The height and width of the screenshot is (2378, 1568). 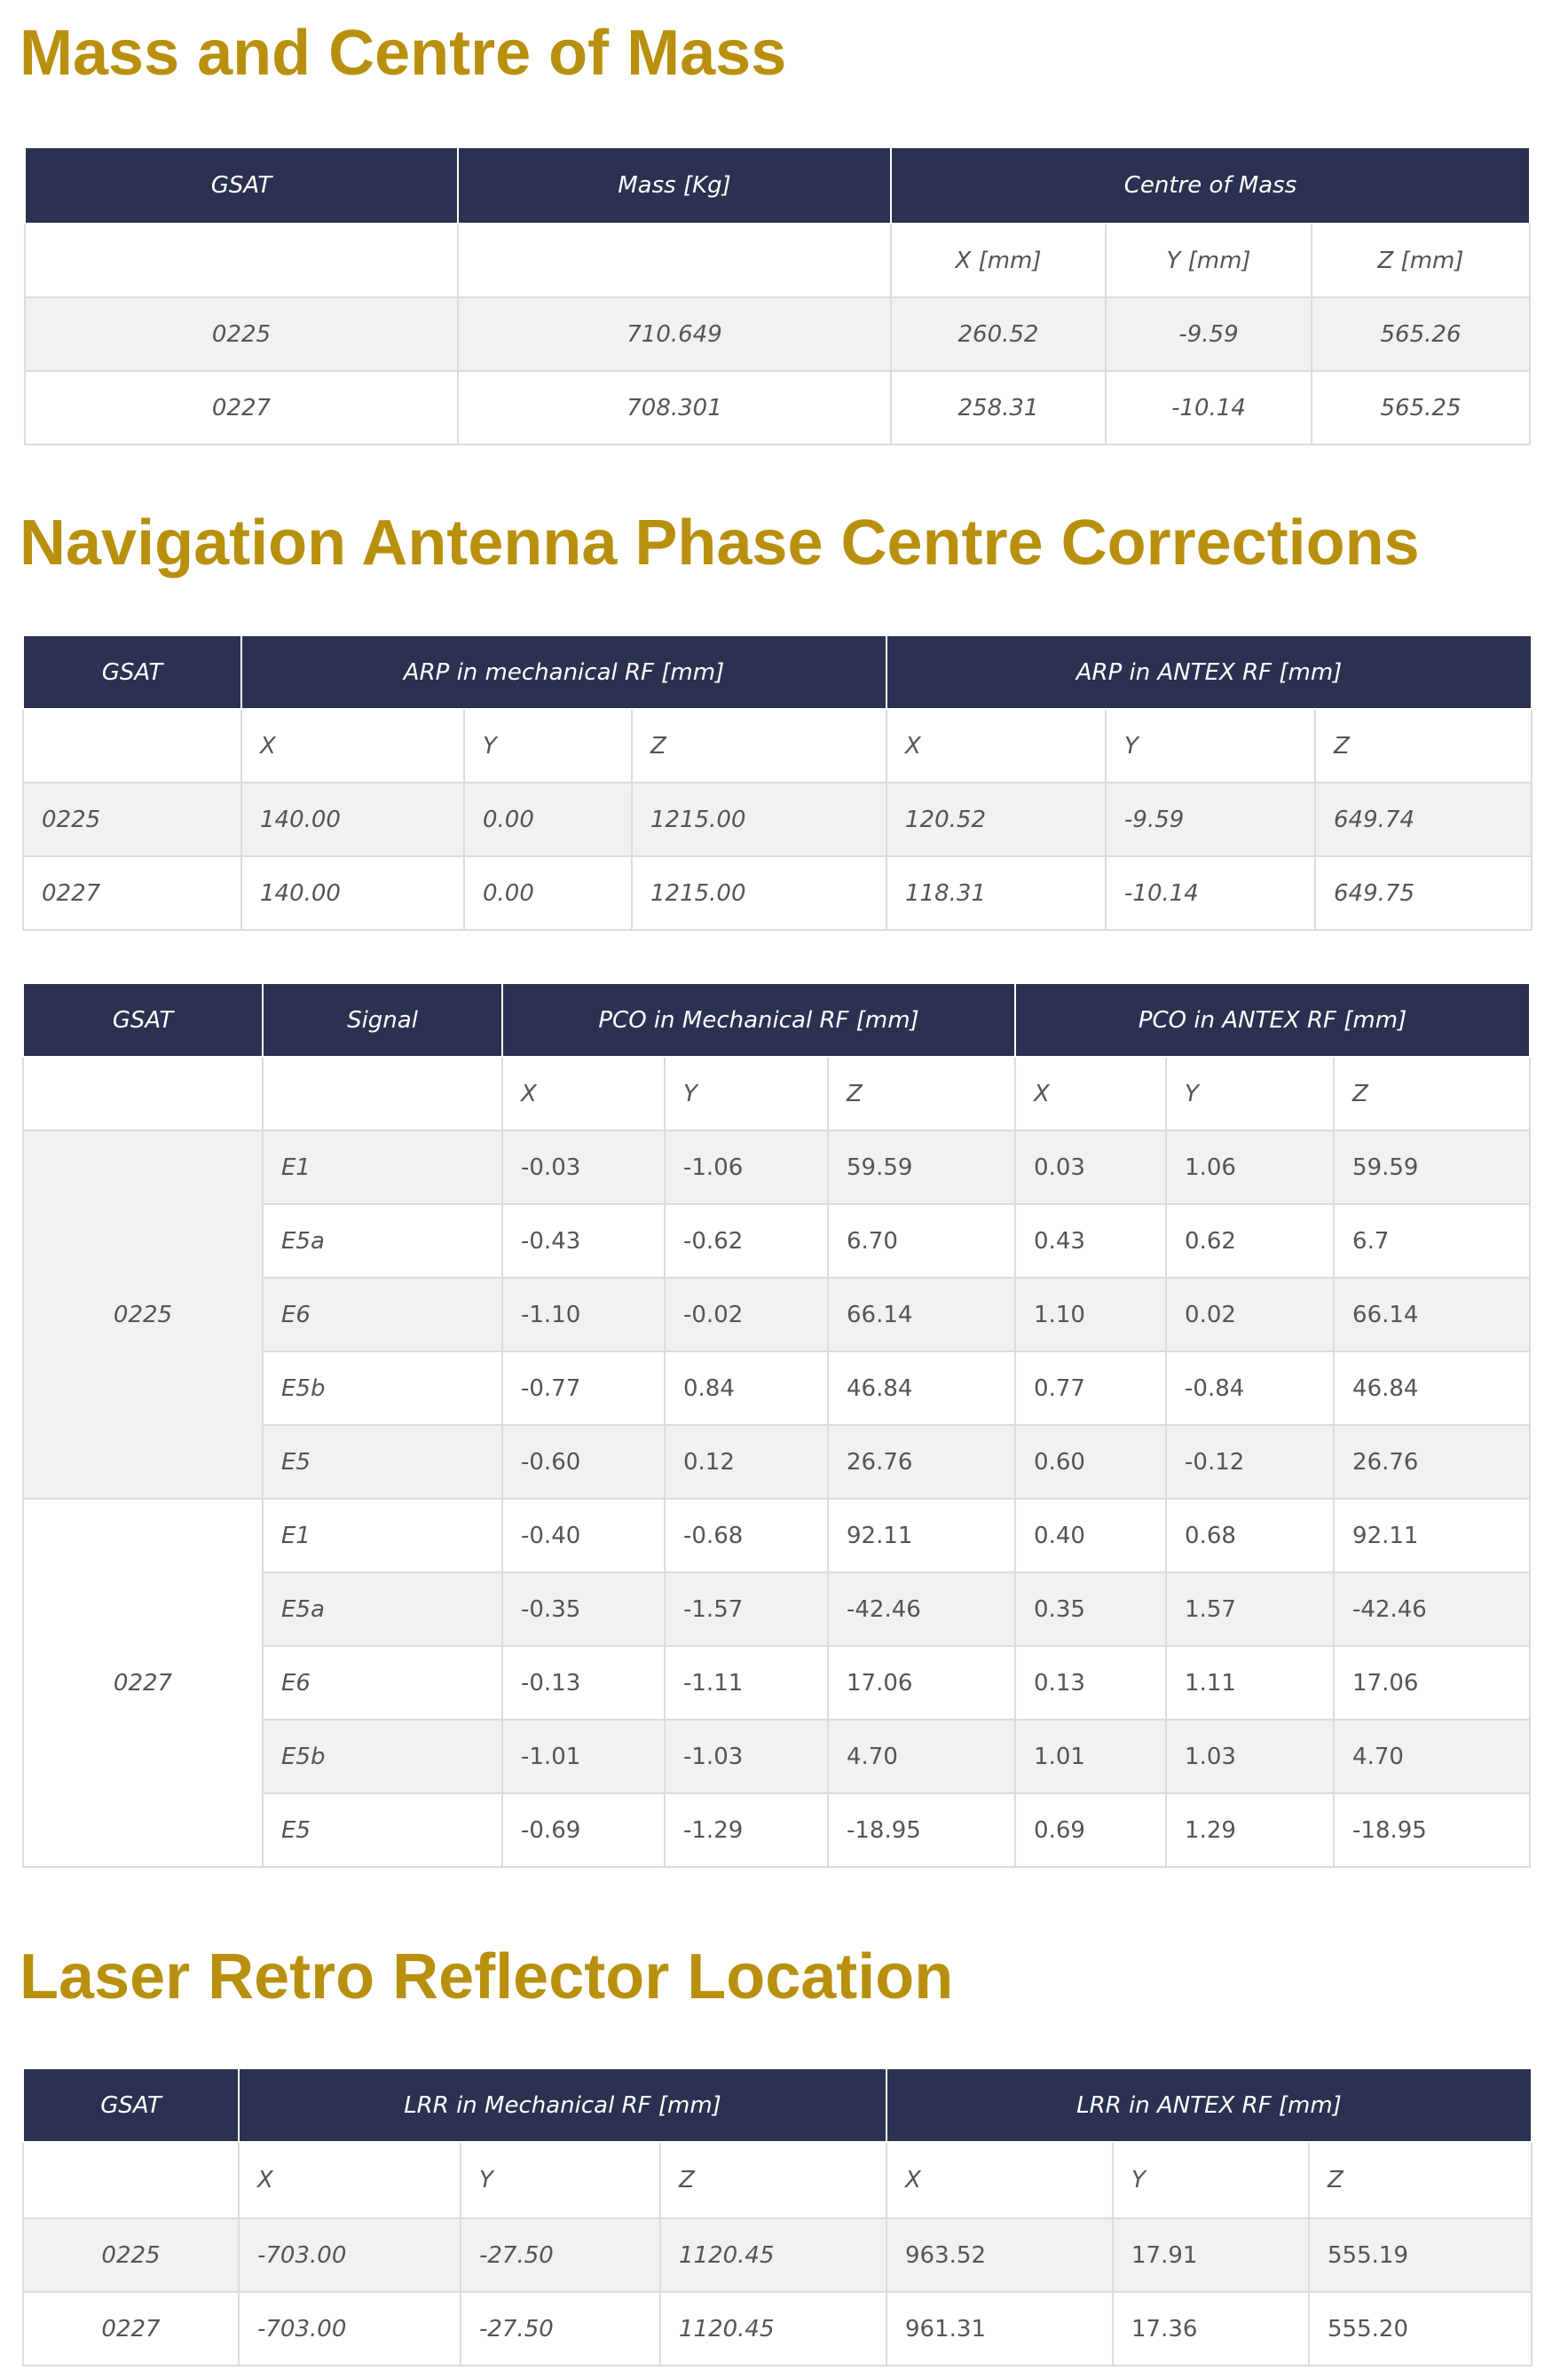 I want to click on cell: 1.10, so click(x=1091, y=1314).